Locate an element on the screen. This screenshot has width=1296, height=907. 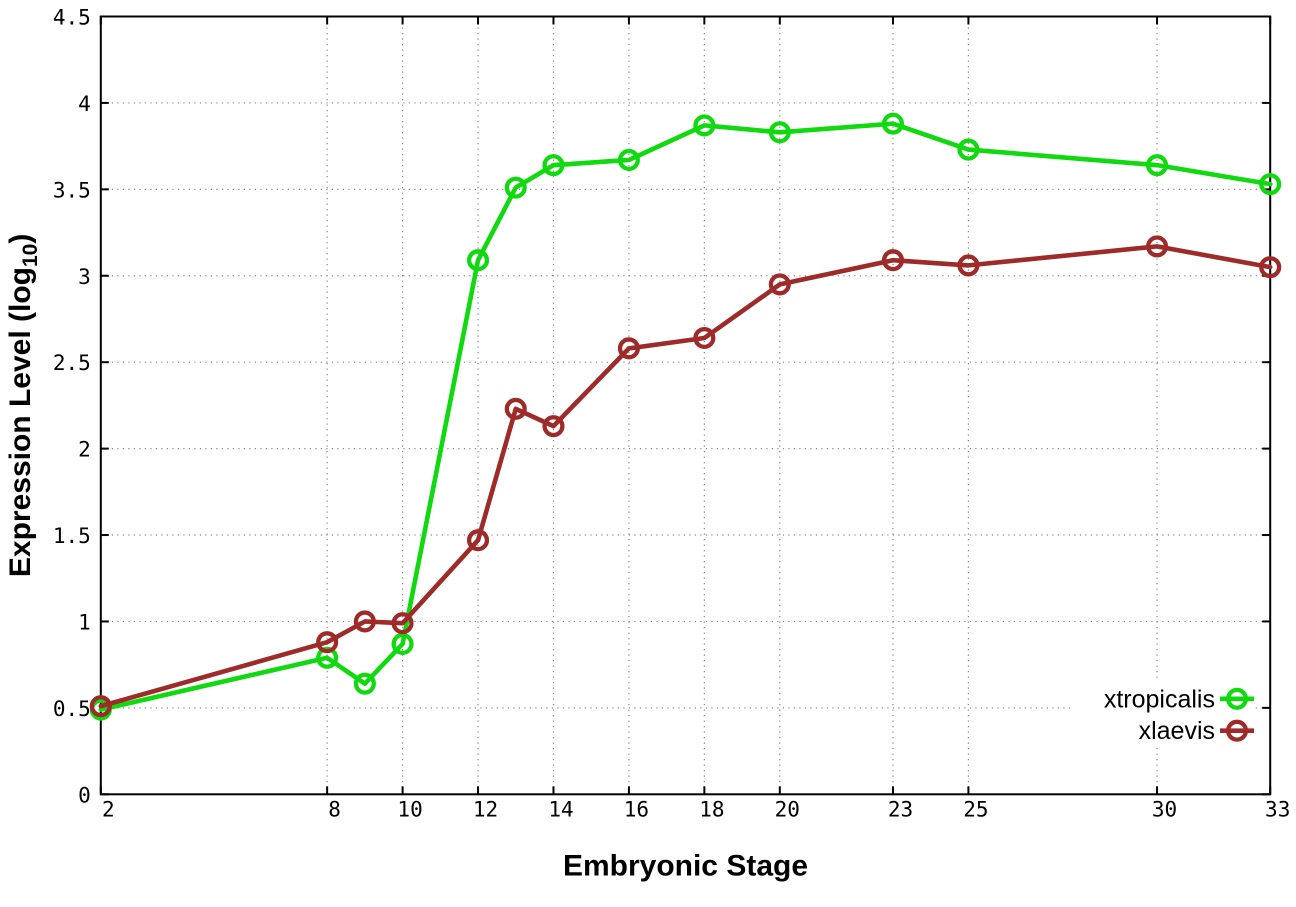
legend-label-xtropicalis: xtropicalis is located at coordinates (1159, 699).